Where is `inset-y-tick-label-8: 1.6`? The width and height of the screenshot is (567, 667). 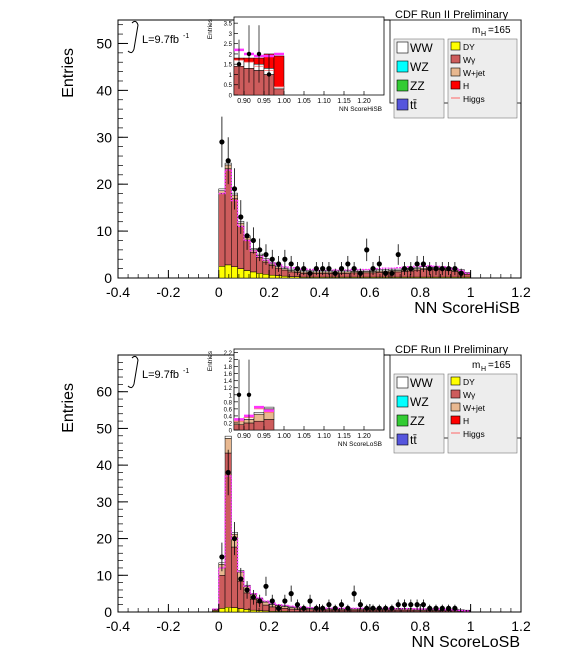
inset-y-tick-label-8: 1.6 is located at coordinates (228, 375).